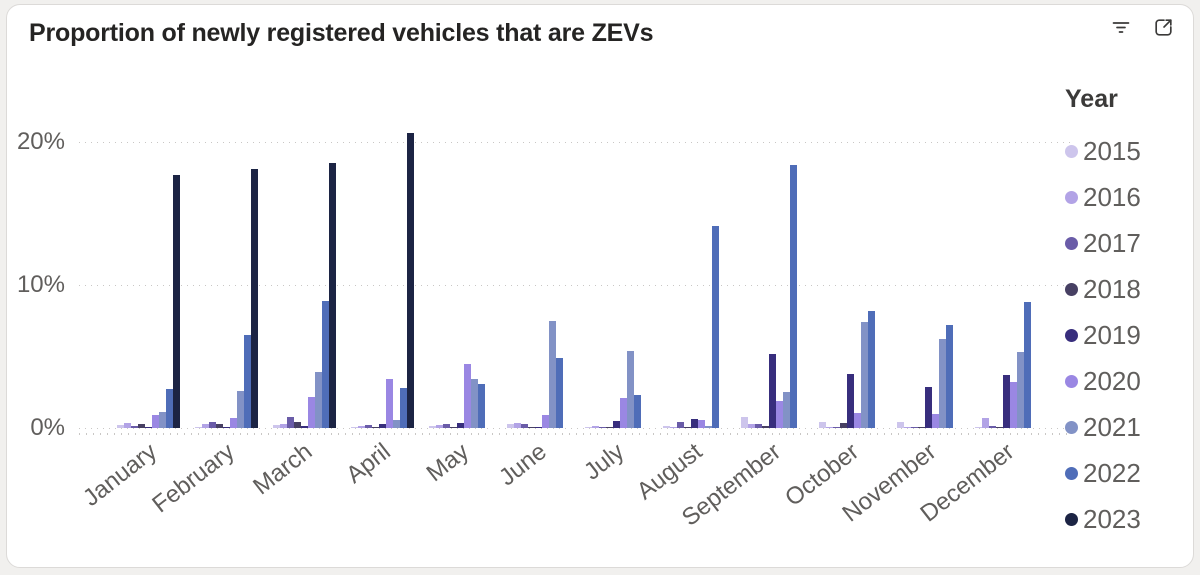 This screenshot has width=1200, height=575. Describe the element at coordinates (602, 427) in the screenshot. I see `bar-2017-july` at that location.